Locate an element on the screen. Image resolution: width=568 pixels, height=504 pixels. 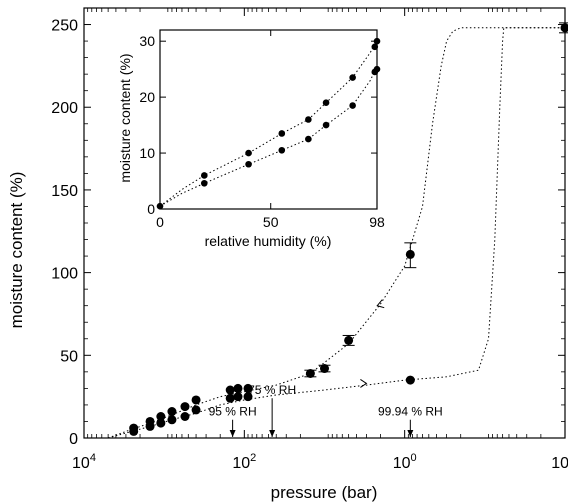
inset-x-tick-label: 0 is located at coordinates (160, 222).